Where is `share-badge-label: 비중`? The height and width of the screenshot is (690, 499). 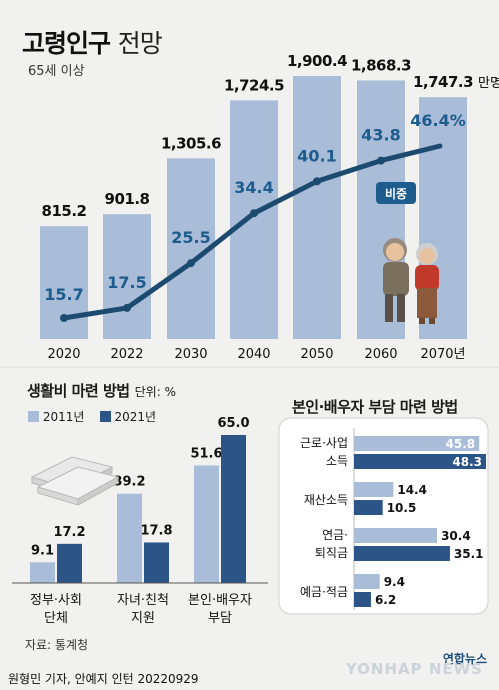 share-badge-label: 비중 is located at coordinates (396, 193).